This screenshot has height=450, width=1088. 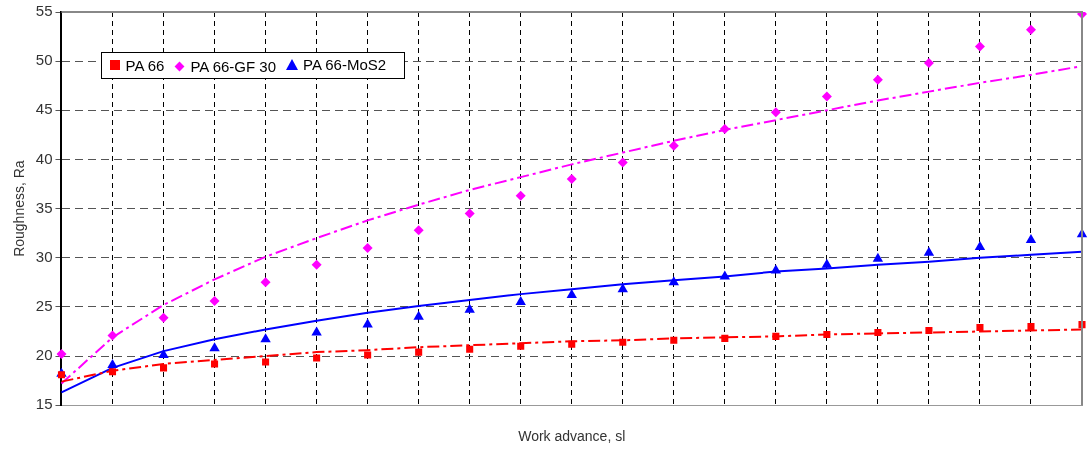 I want to click on y-tick-label: 25, so click(x=44, y=306).